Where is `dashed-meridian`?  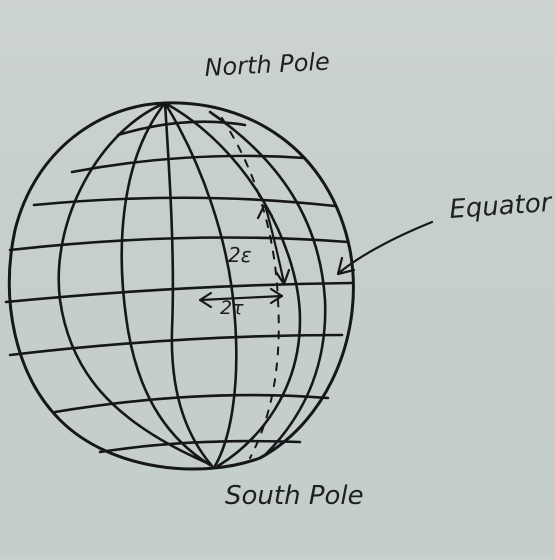
dashed-meridian is located at coordinates (250, 288).